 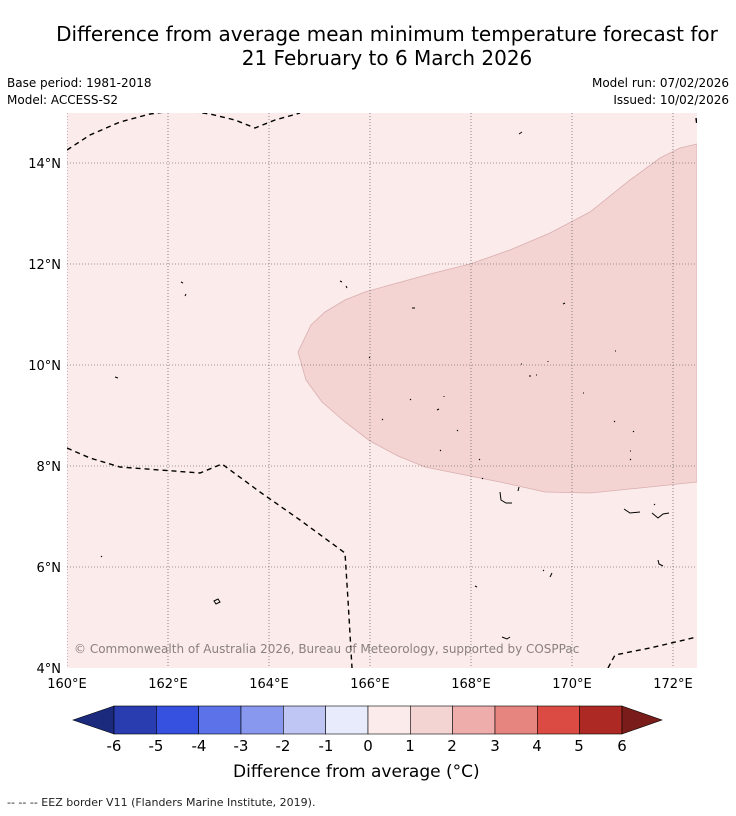 What do you see at coordinates (671, 100) in the screenshot?
I see `issued-date: Issued: 10/02/2026` at bounding box center [671, 100].